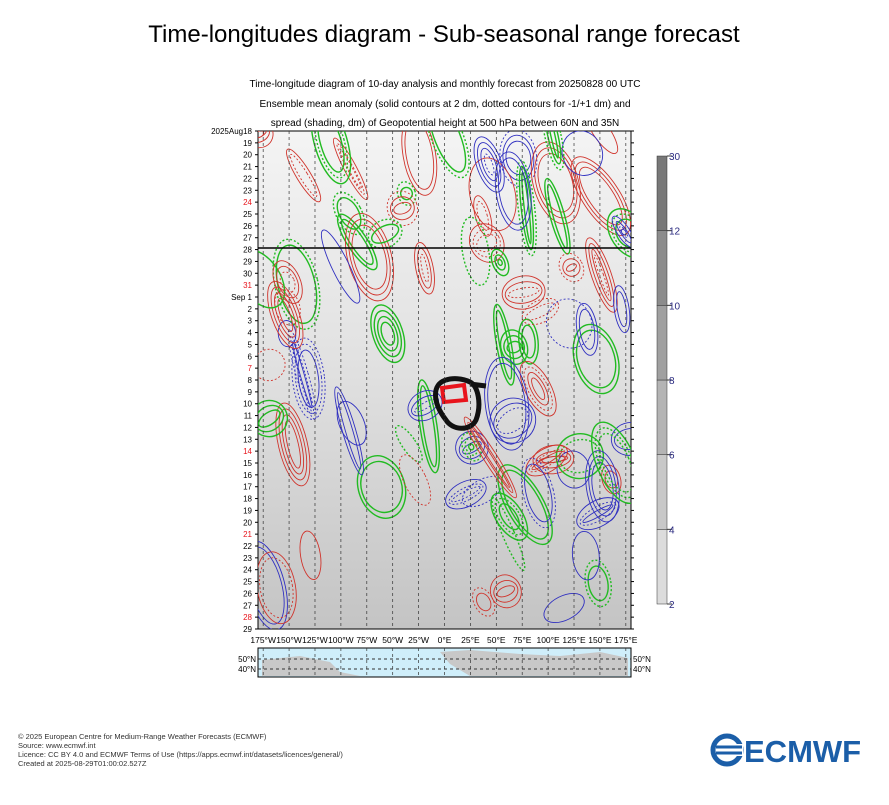 The image size is (889, 805). What do you see at coordinates (241, 297) in the screenshot?
I see `y-tick-label: Sep 1` at bounding box center [241, 297].